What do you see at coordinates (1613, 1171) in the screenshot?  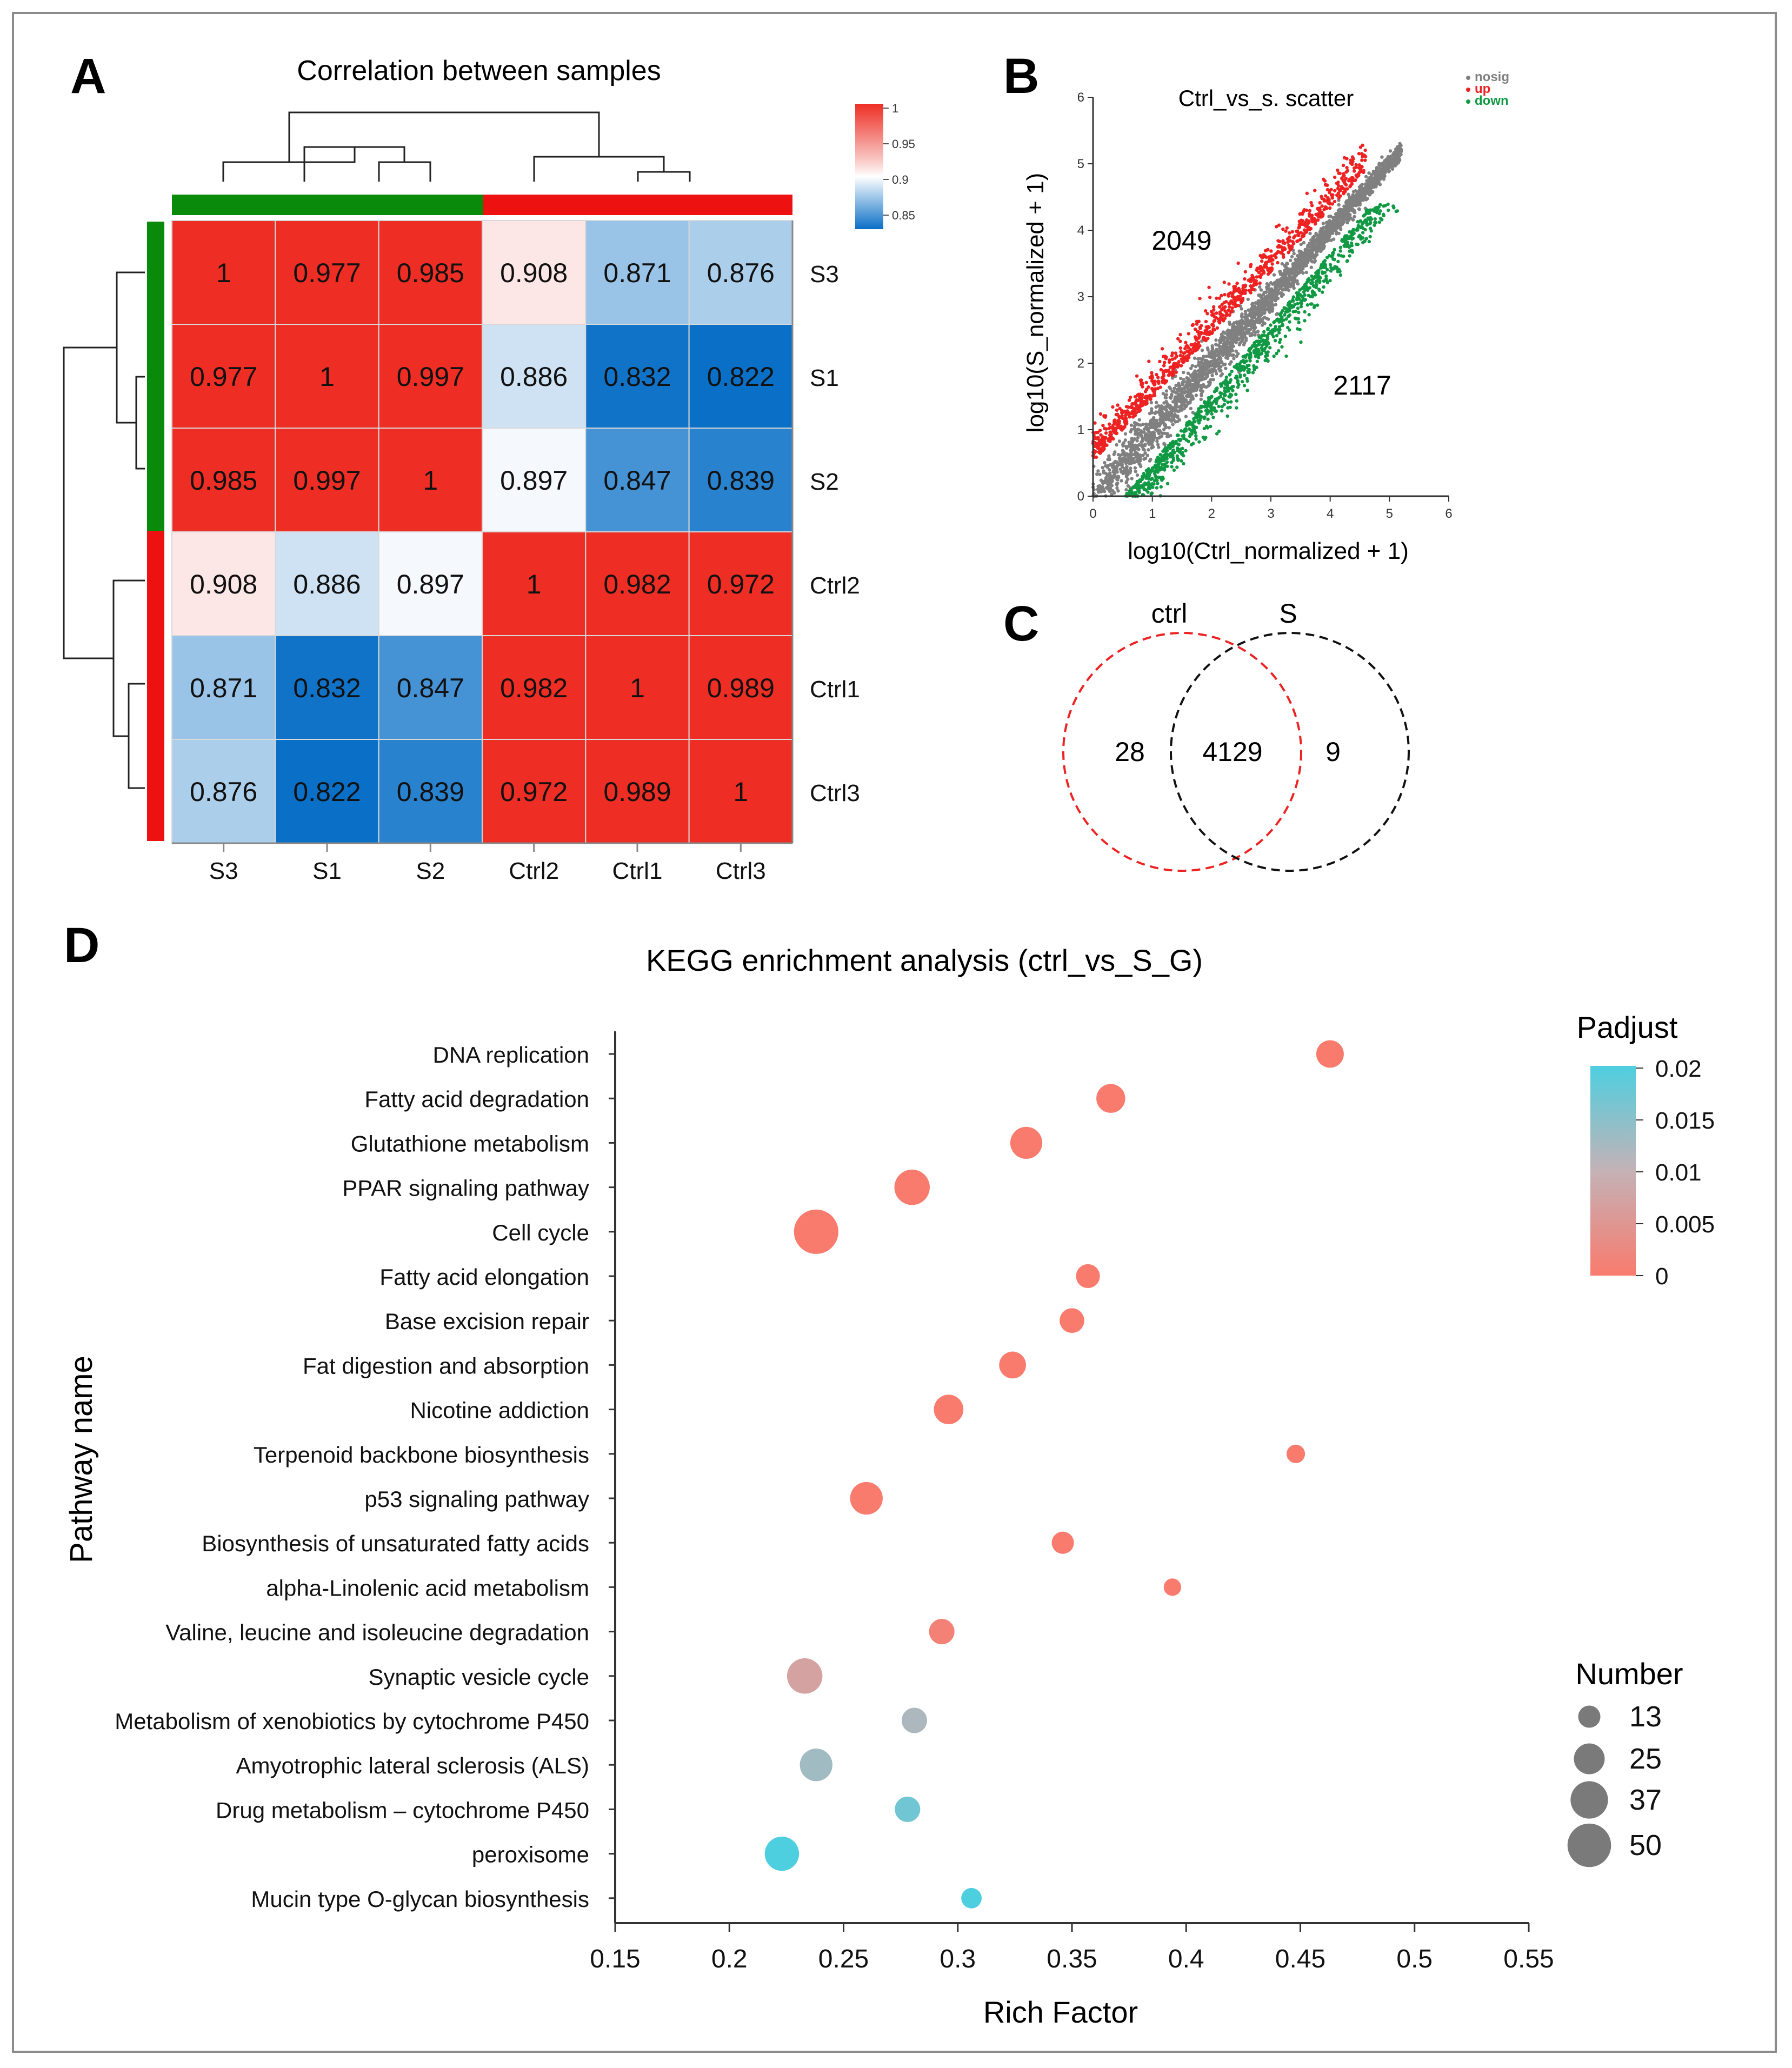 I see `padjust-colorbar` at bounding box center [1613, 1171].